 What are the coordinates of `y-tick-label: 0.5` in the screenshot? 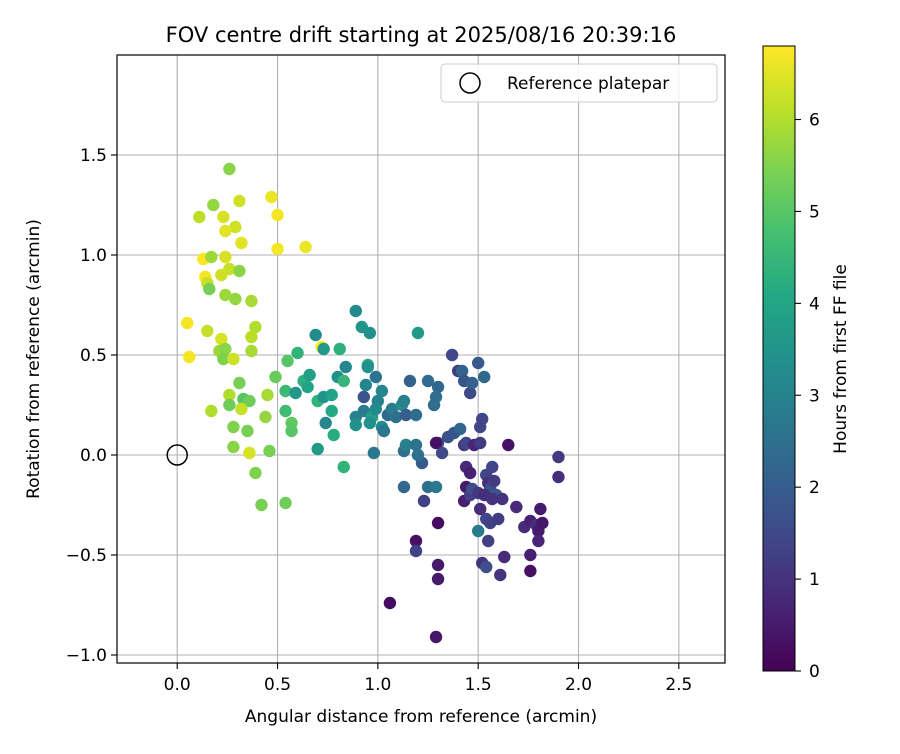 It's located at (93, 356).